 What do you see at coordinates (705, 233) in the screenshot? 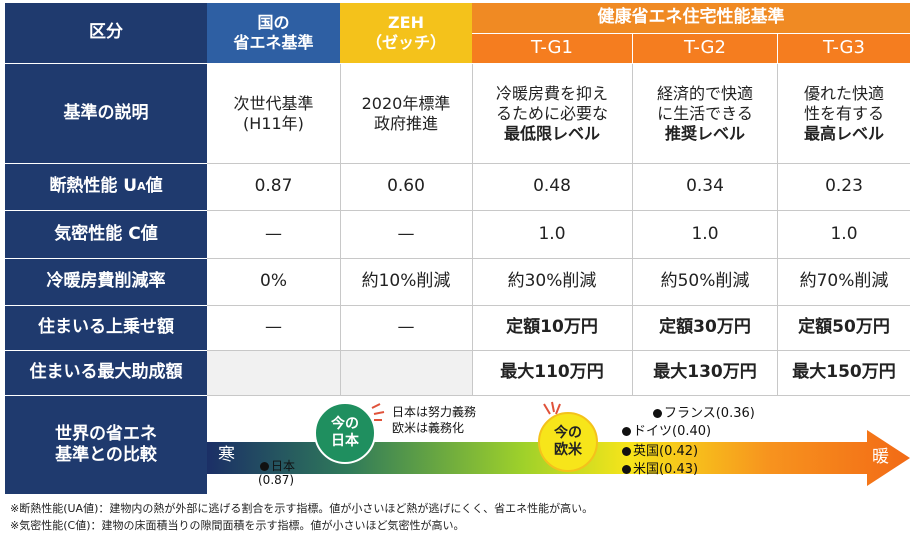
I see `c-tg2: 1.0` at bounding box center [705, 233].